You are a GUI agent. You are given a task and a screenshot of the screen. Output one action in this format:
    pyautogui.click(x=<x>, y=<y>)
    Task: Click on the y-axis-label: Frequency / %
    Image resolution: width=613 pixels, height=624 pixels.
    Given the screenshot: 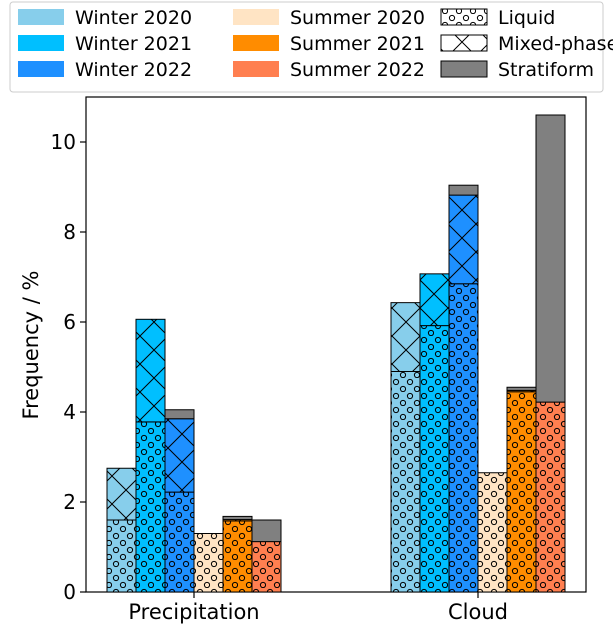 What is the action you would take?
    pyautogui.click(x=31, y=345)
    